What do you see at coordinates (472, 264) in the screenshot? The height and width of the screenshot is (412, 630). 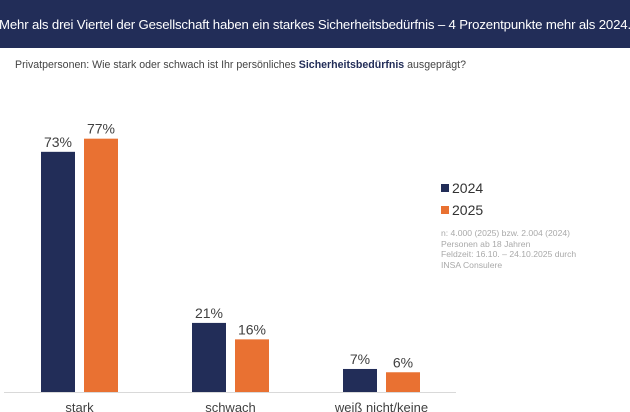 I see `note-line: INSA Consulere` at bounding box center [472, 264].